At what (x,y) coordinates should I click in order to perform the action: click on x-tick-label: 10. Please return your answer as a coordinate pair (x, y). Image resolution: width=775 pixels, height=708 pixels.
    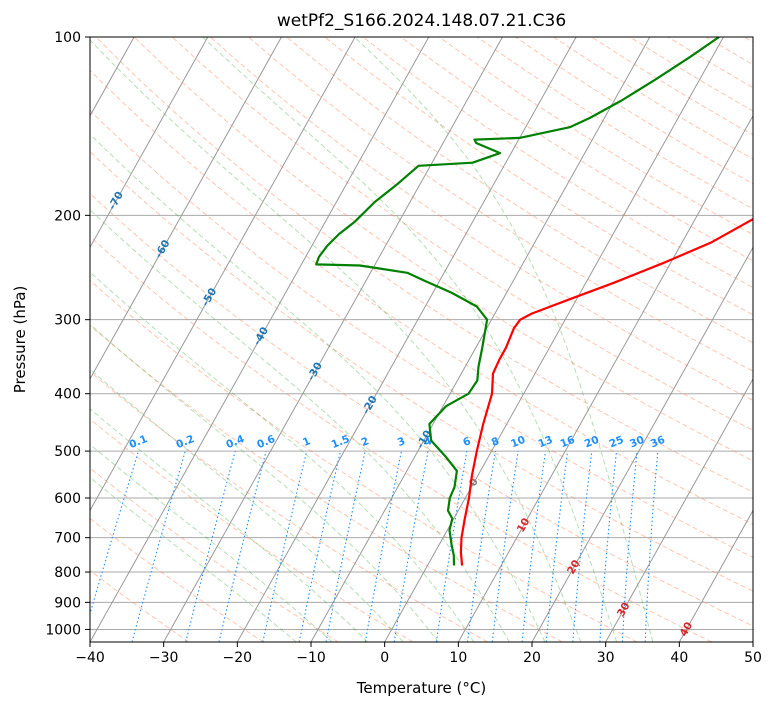
    Looking at the image, I should click on (458, 658).